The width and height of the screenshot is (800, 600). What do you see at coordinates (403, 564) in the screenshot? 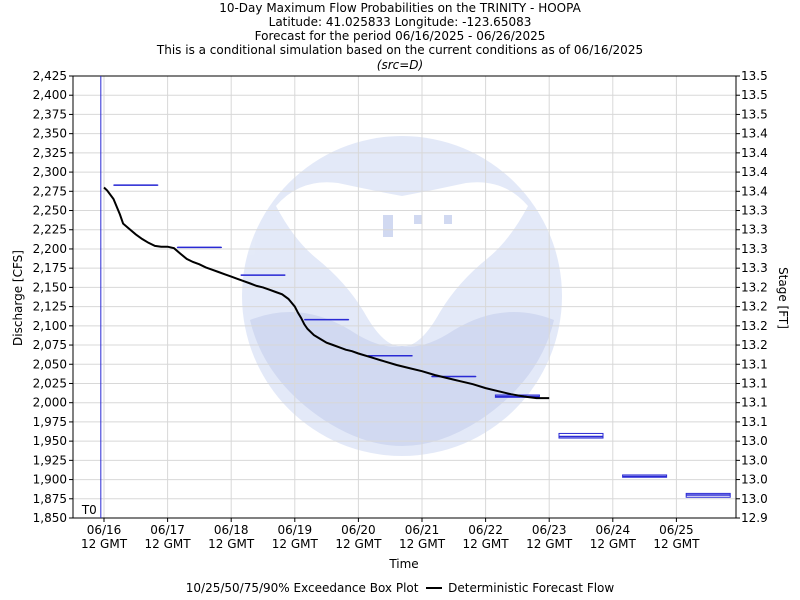
I see `x-axis-title: Time` at bounding box center [403, 564].